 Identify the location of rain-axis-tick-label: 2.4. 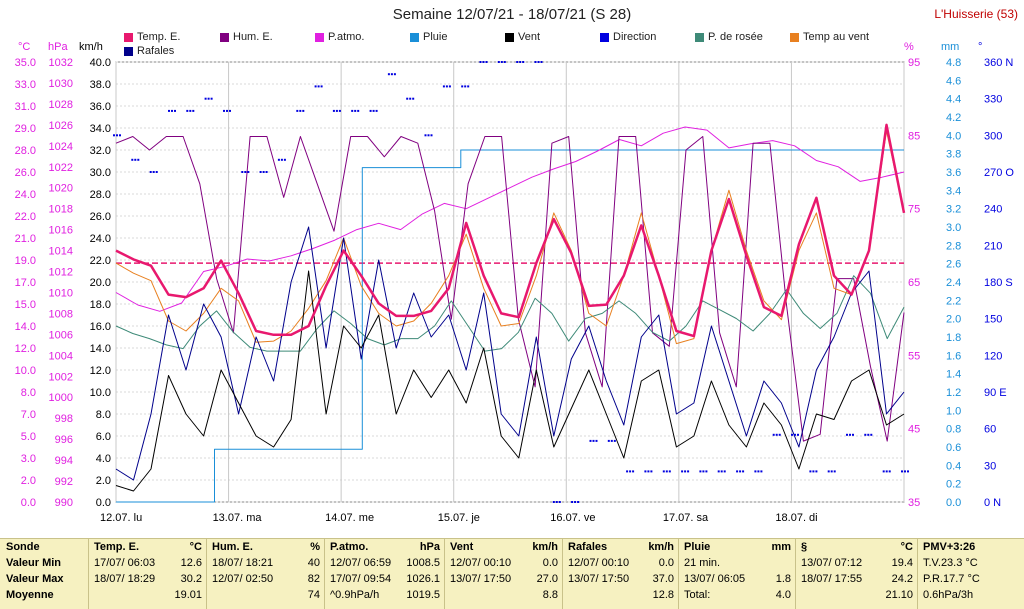
(953, 283).